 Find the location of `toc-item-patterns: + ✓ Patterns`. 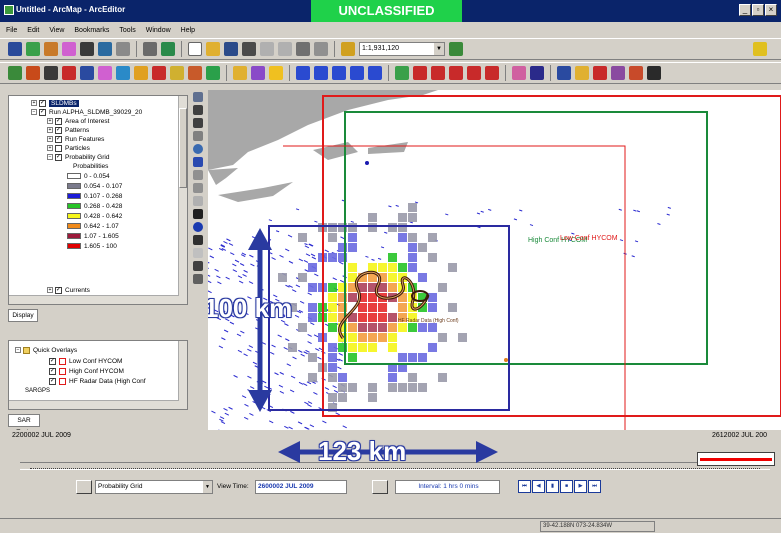

toc-item-patterns: + ✓ Patterns is located at coordinates (68, 130).